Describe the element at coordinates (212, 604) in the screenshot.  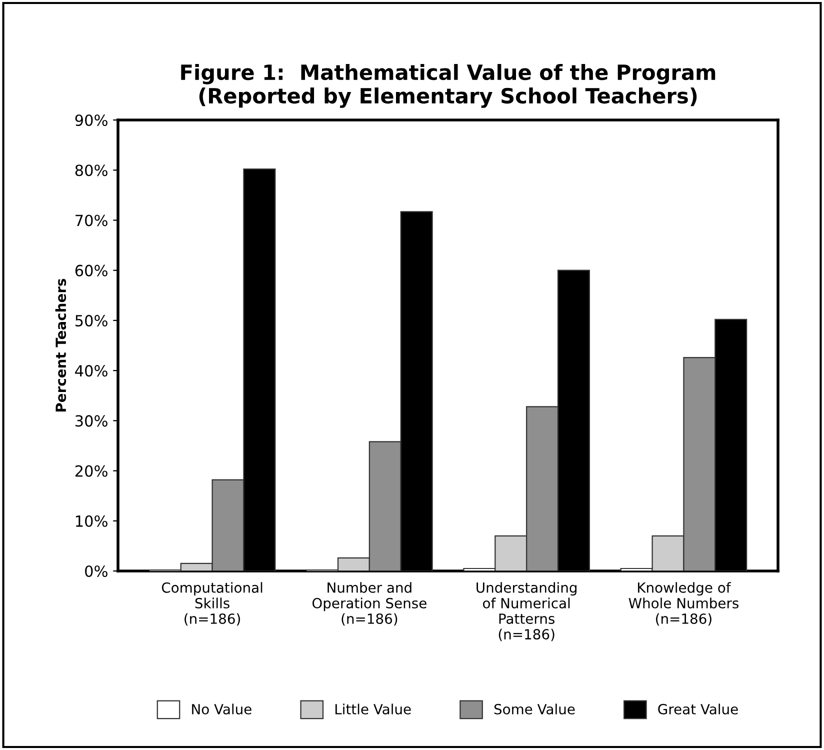
I see `x-tick-label: Computational Skills (n=186)` at that location.